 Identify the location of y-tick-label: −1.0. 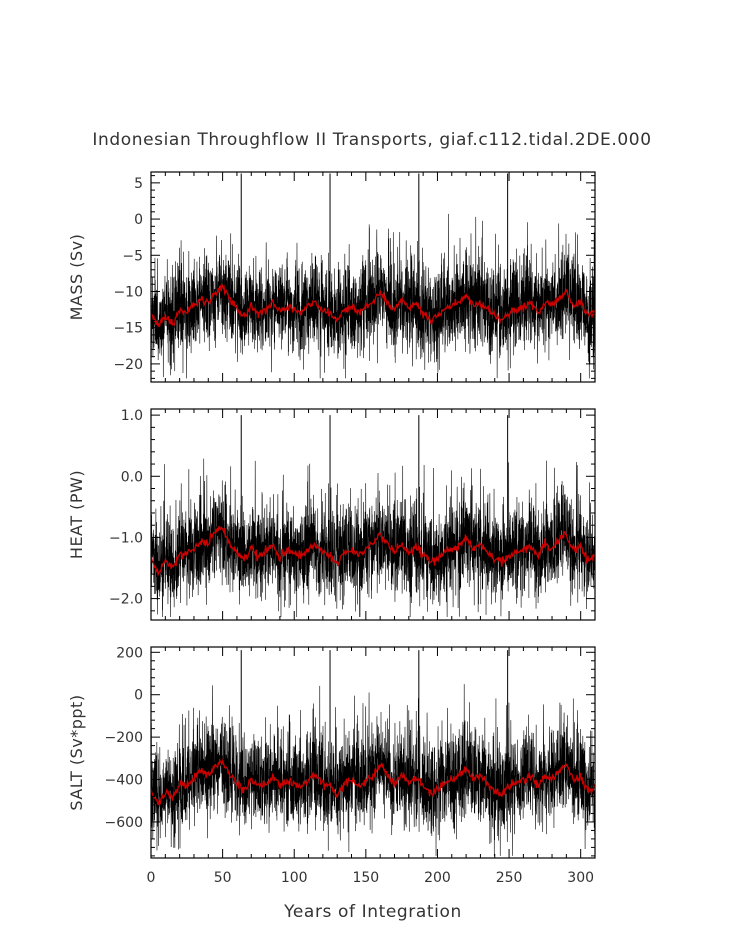
(126, 538).